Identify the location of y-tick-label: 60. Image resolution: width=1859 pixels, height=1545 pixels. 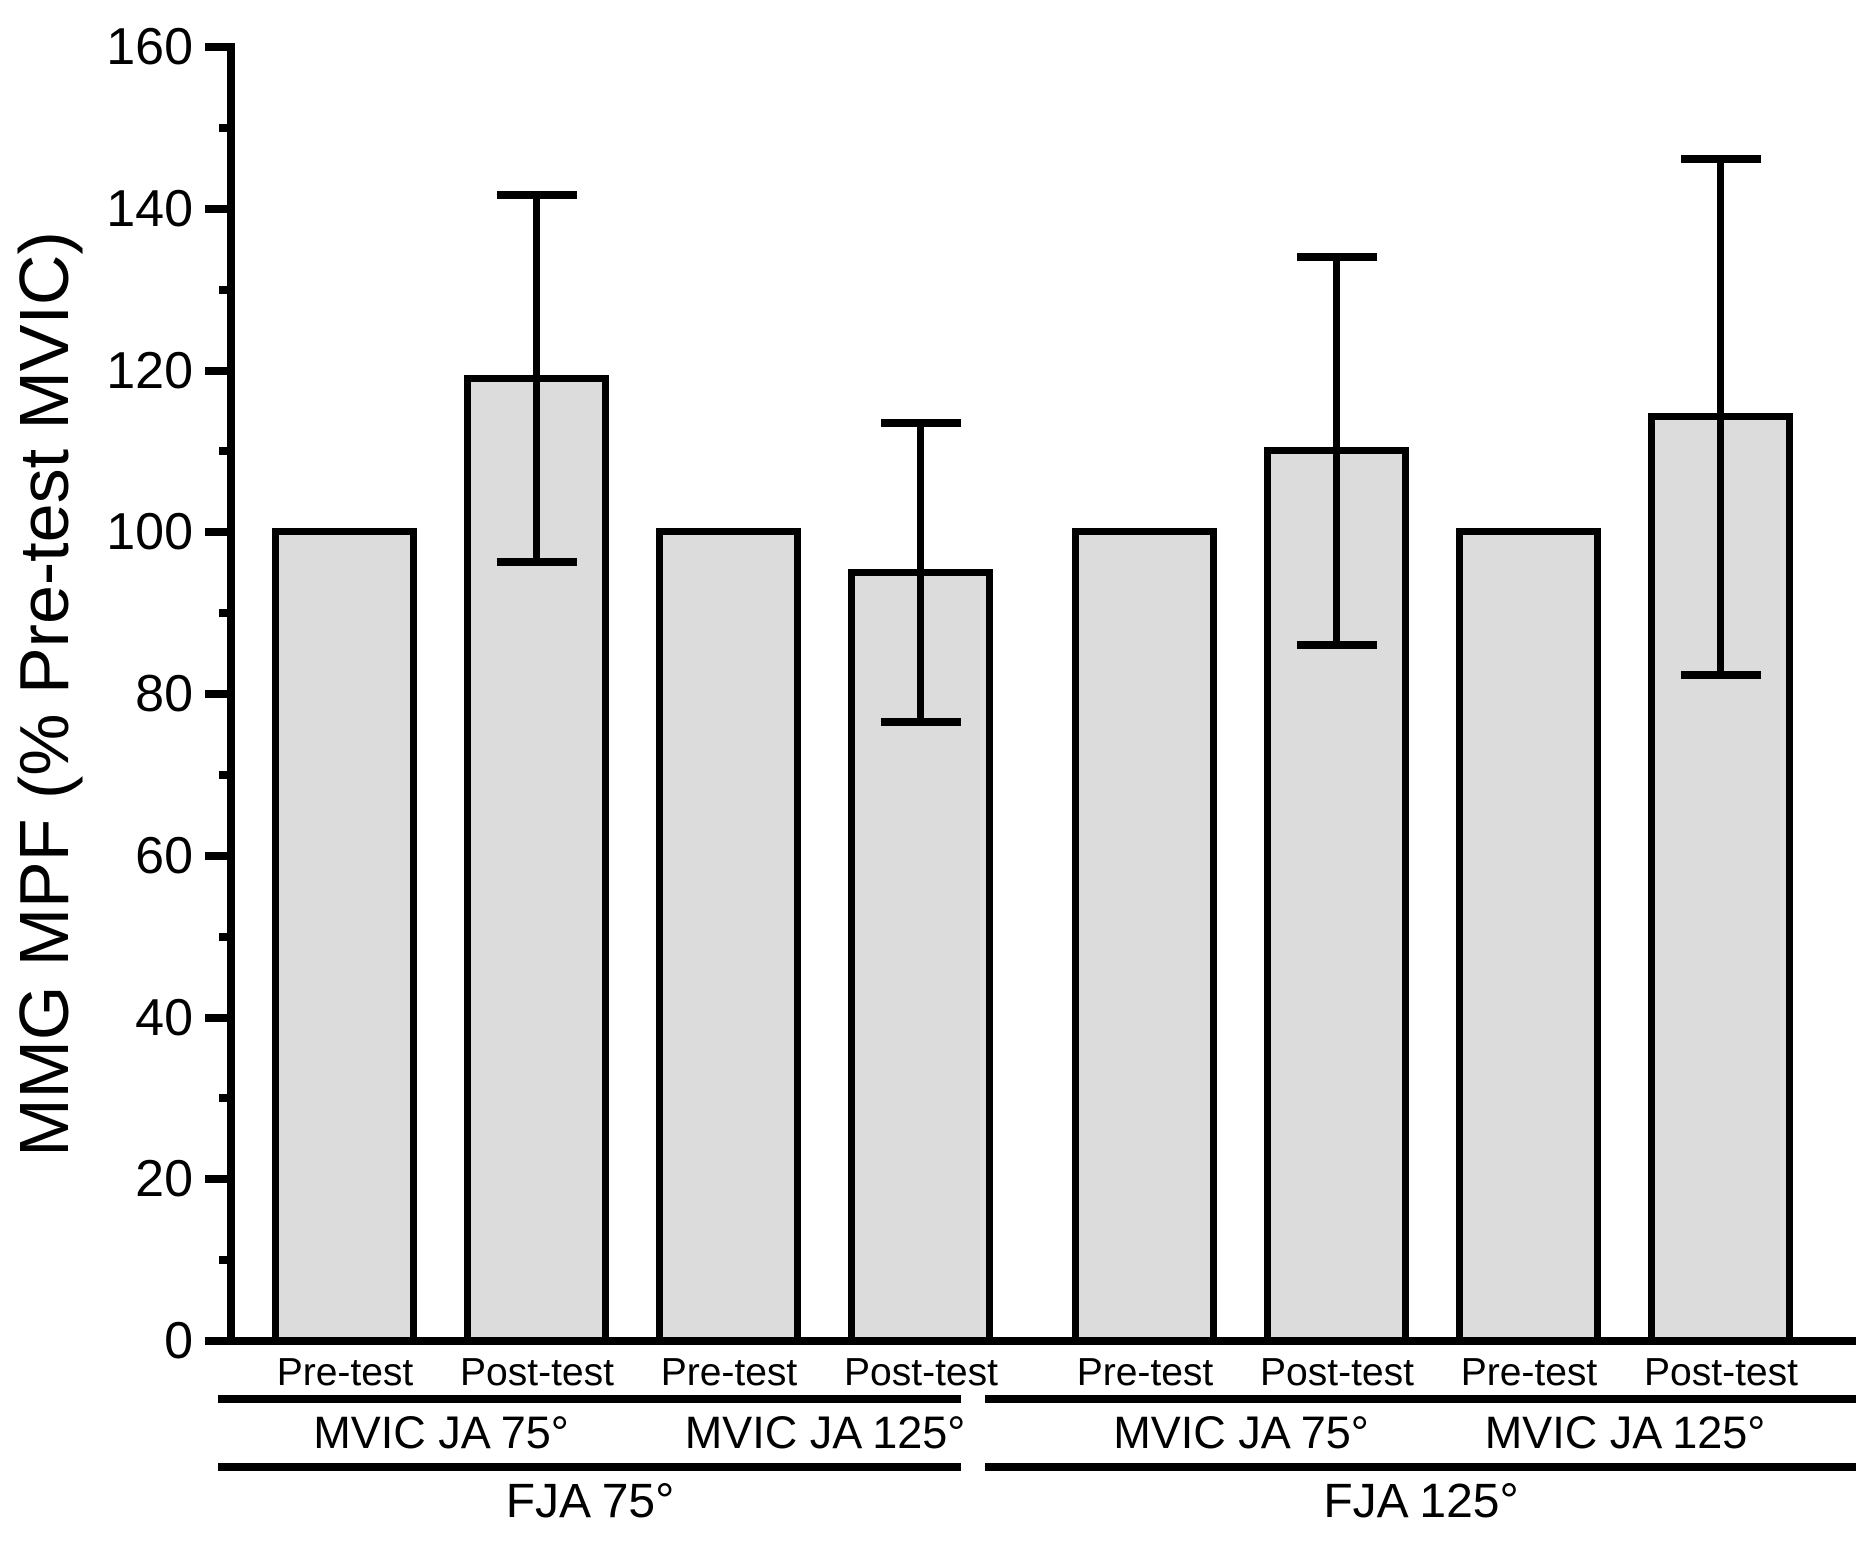
(164, 856).